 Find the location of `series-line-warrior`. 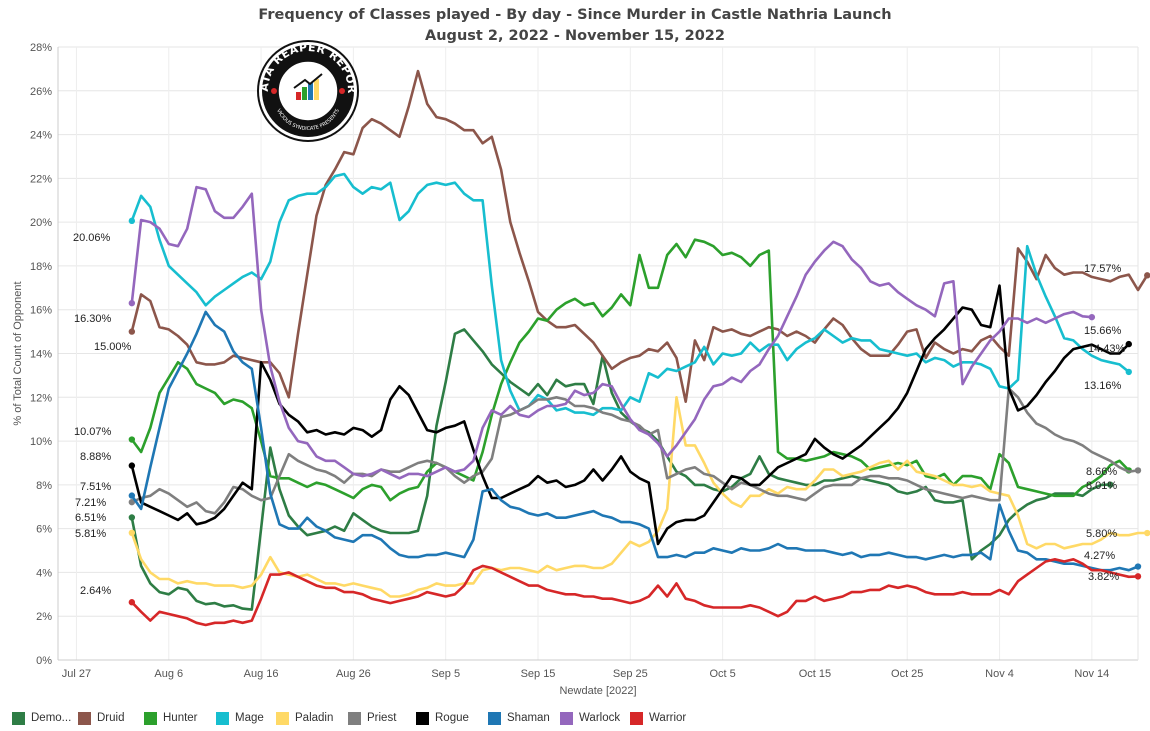

series-line-warrior is located at coordinates (635, 592).